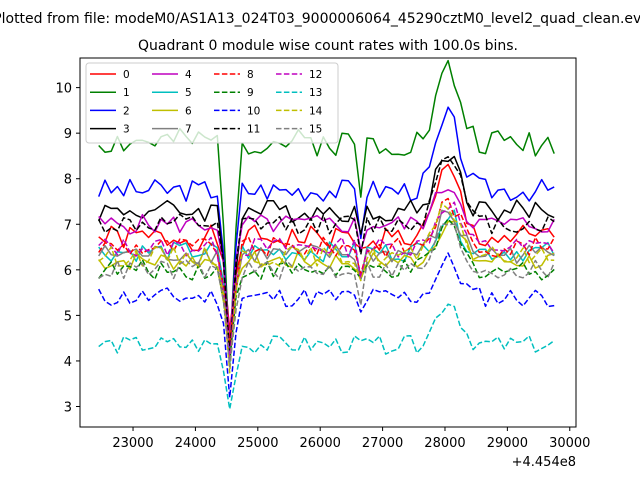  What do you see at coordinates (212, 103) in the screenshot?
I see `legend-box` at bounding box center [212, 103].